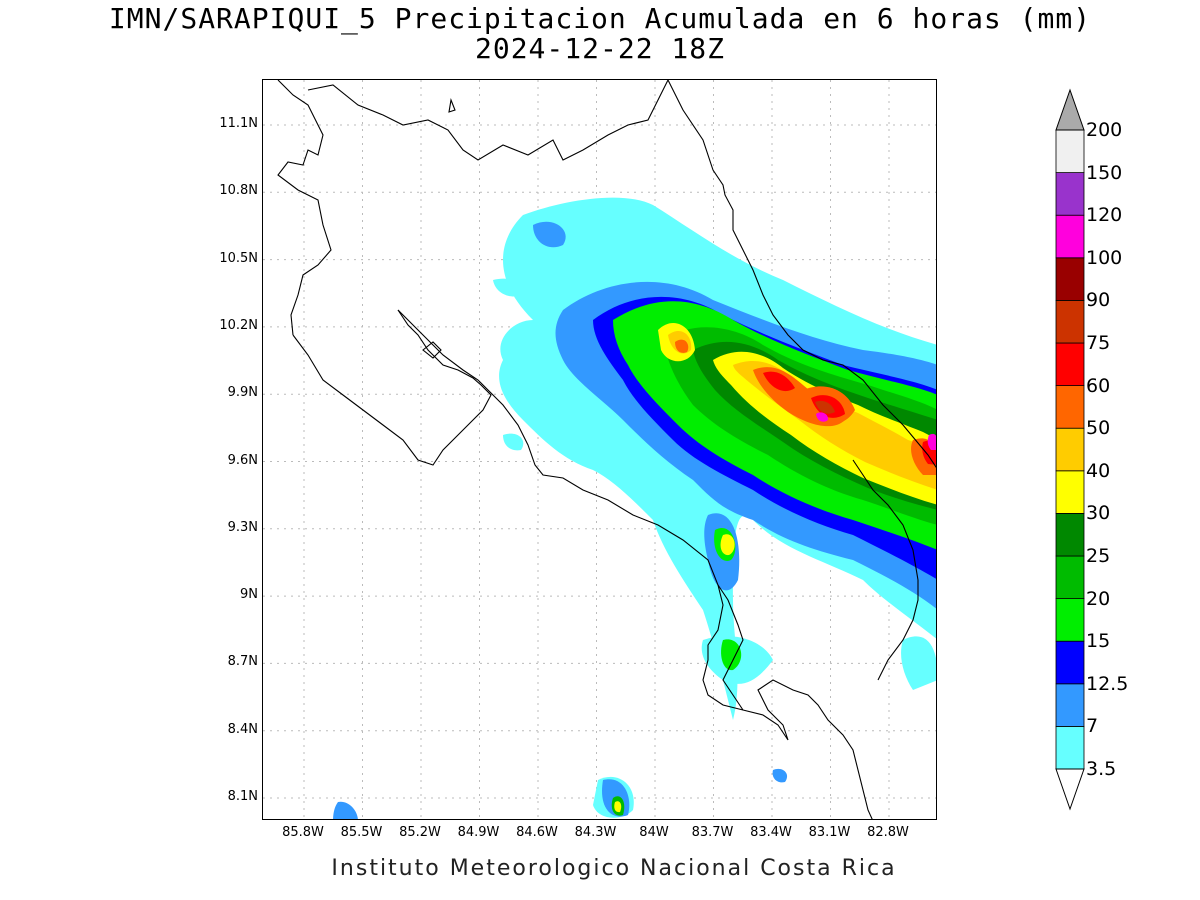 Image resolution: width=1200 pixels, height=900 pixels. Describe the element at coordinates (242, 393) in the screenshot. I see `lat-tick-label: 9.9N` at that location.